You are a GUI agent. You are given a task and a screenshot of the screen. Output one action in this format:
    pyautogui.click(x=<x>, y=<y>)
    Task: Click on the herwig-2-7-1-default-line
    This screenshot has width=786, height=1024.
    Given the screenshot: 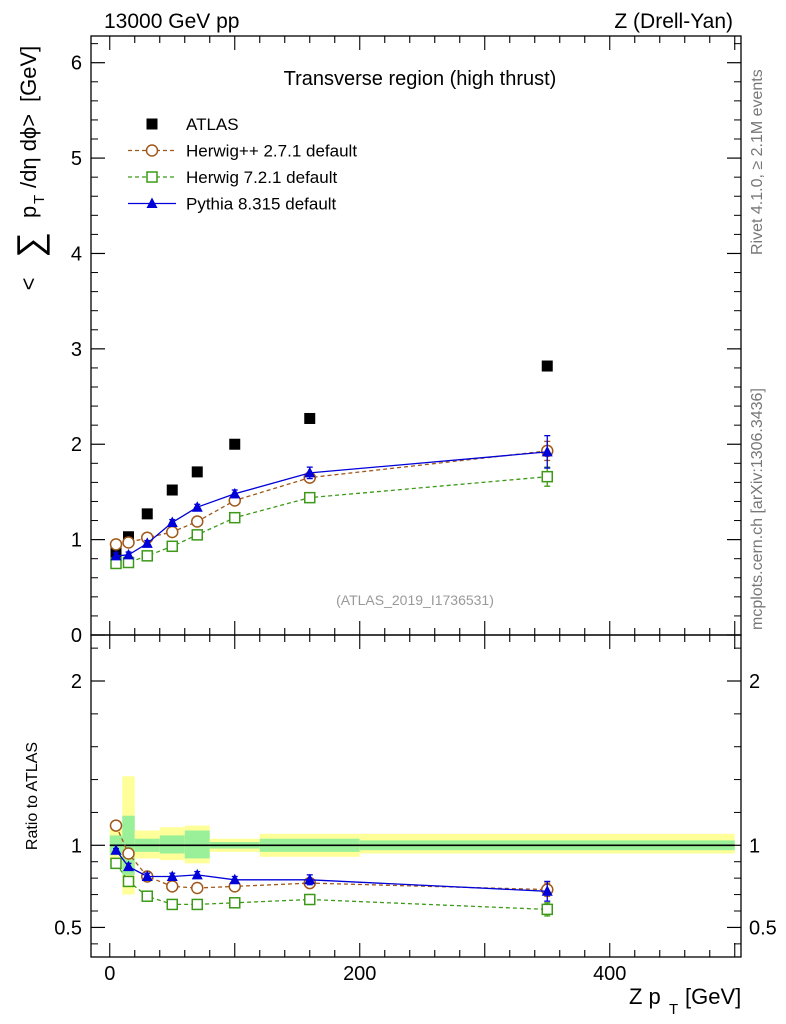 What is the action you would take?
    pyautogui.click(x=331, y=498)
    